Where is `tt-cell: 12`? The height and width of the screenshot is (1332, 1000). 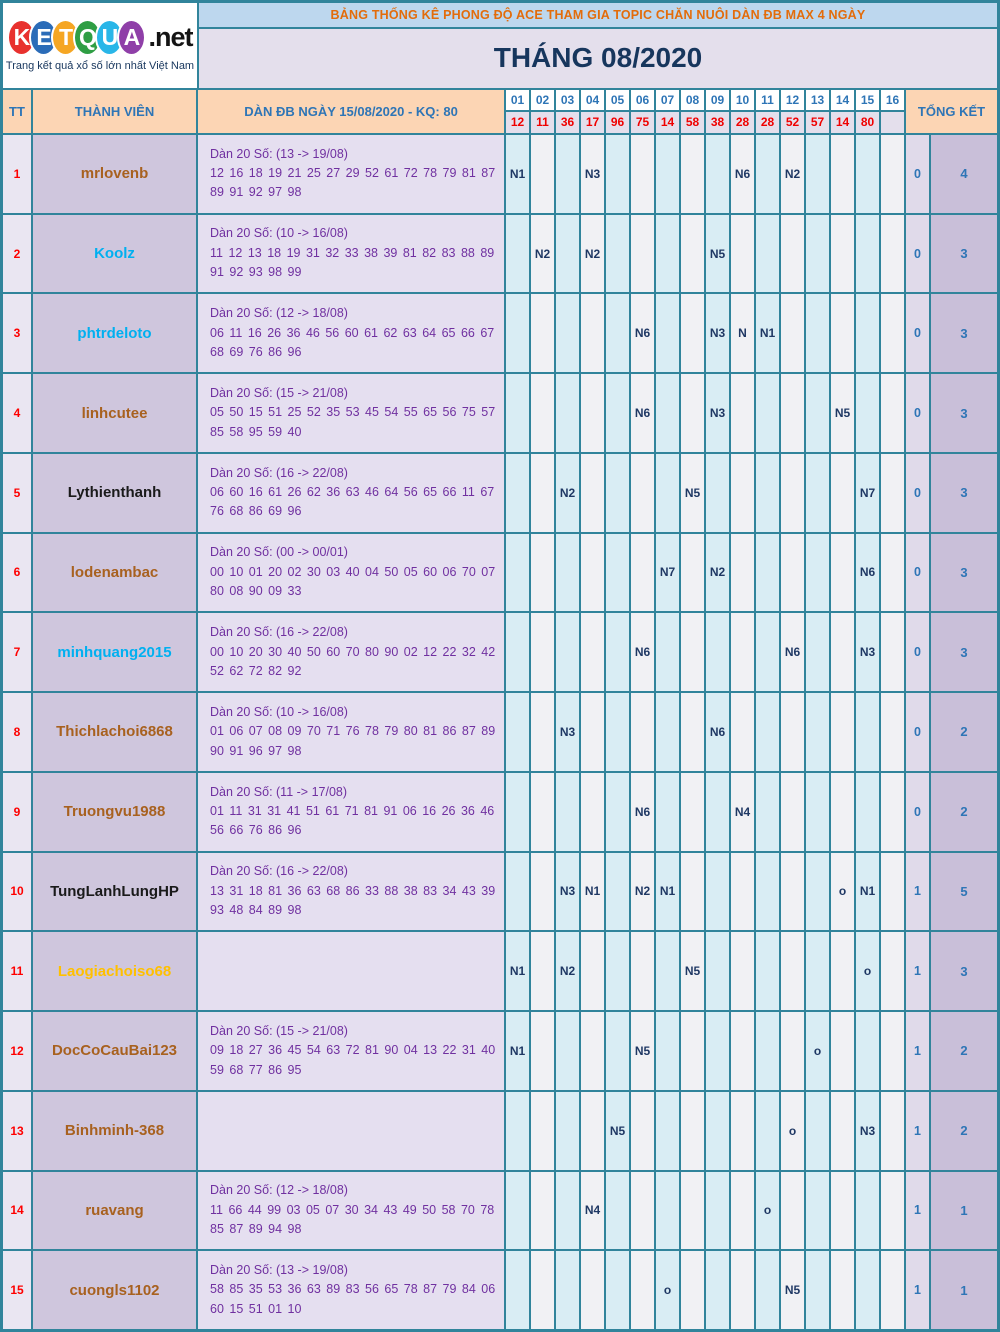
tt-cell: 12 is located at coordinates (17, 1051).